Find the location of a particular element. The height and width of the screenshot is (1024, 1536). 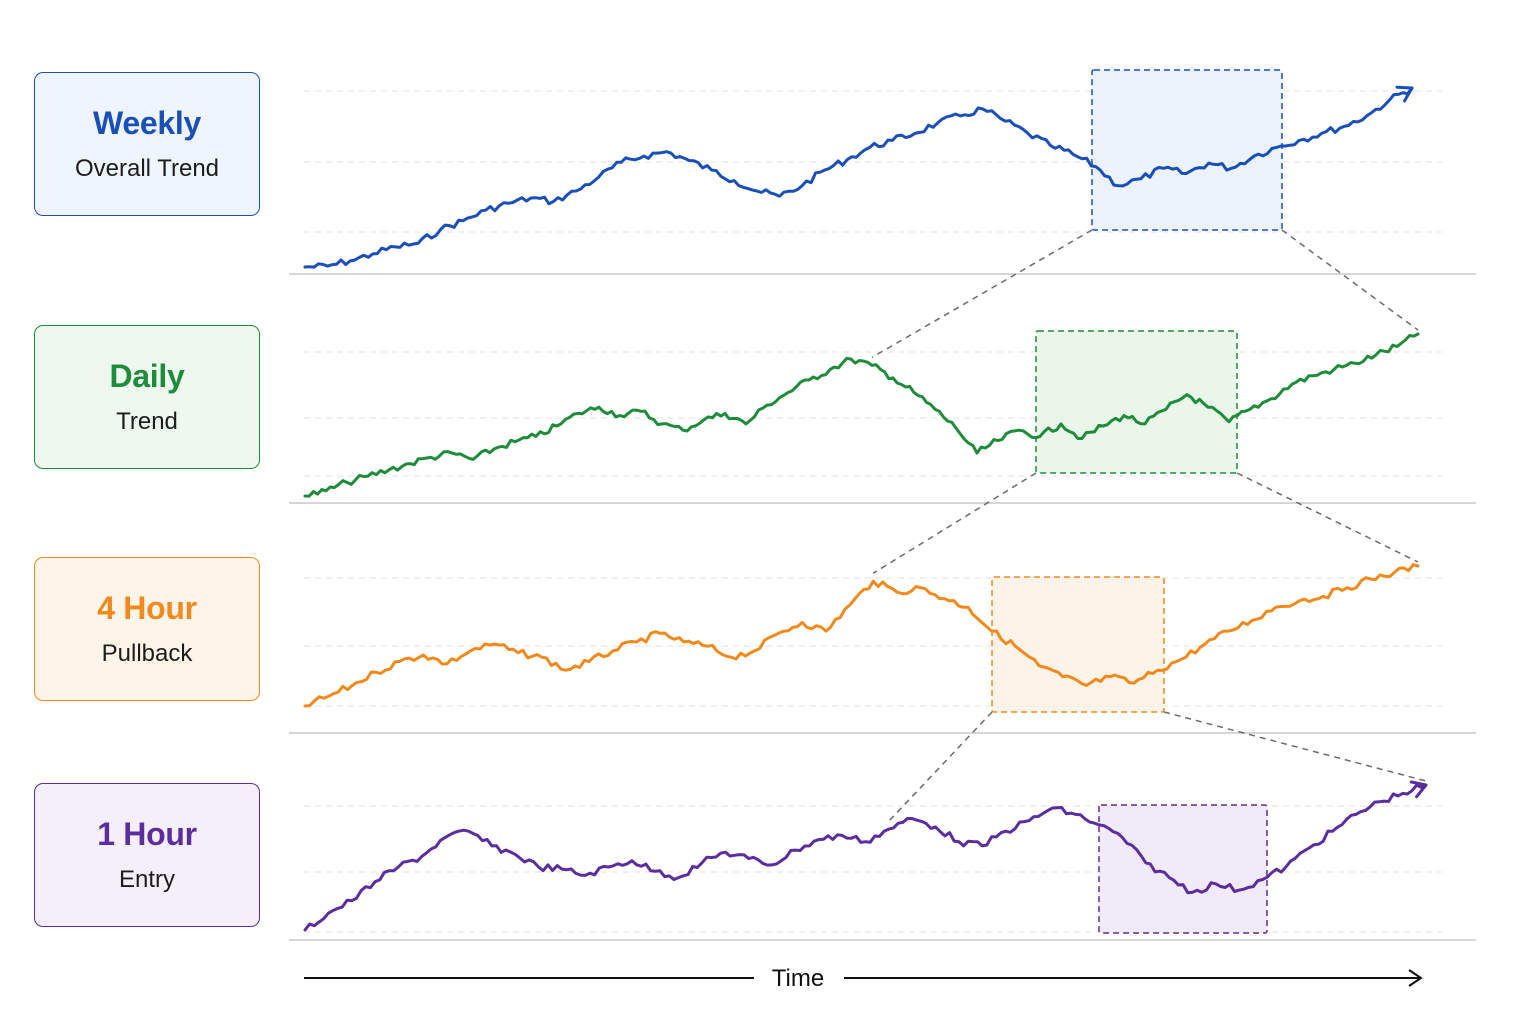

daily-title: Daily is located at coordinates (147, 376).